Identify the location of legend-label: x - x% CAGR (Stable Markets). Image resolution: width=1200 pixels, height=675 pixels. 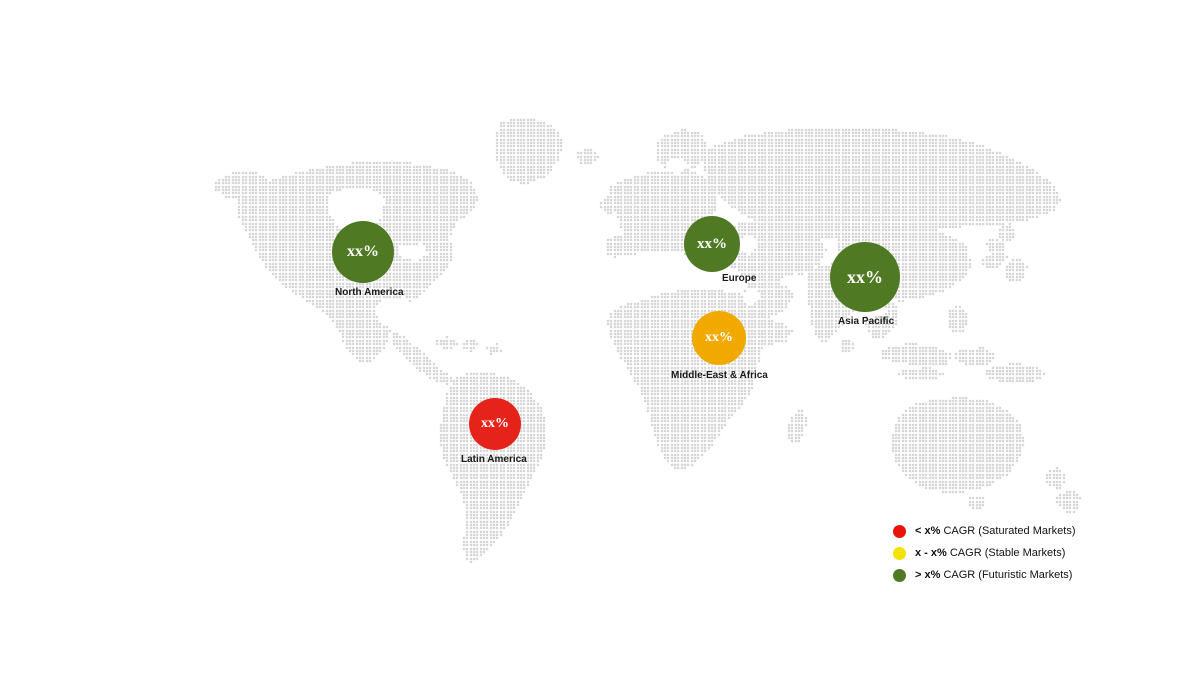
(990, 553).